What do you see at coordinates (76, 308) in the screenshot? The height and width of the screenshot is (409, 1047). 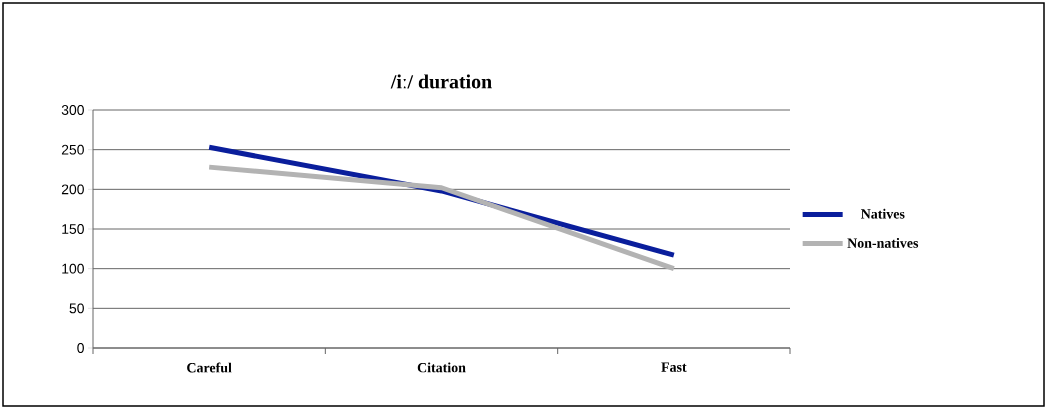 I see `y-tick-label: 50` at bounding box center [76, 308].